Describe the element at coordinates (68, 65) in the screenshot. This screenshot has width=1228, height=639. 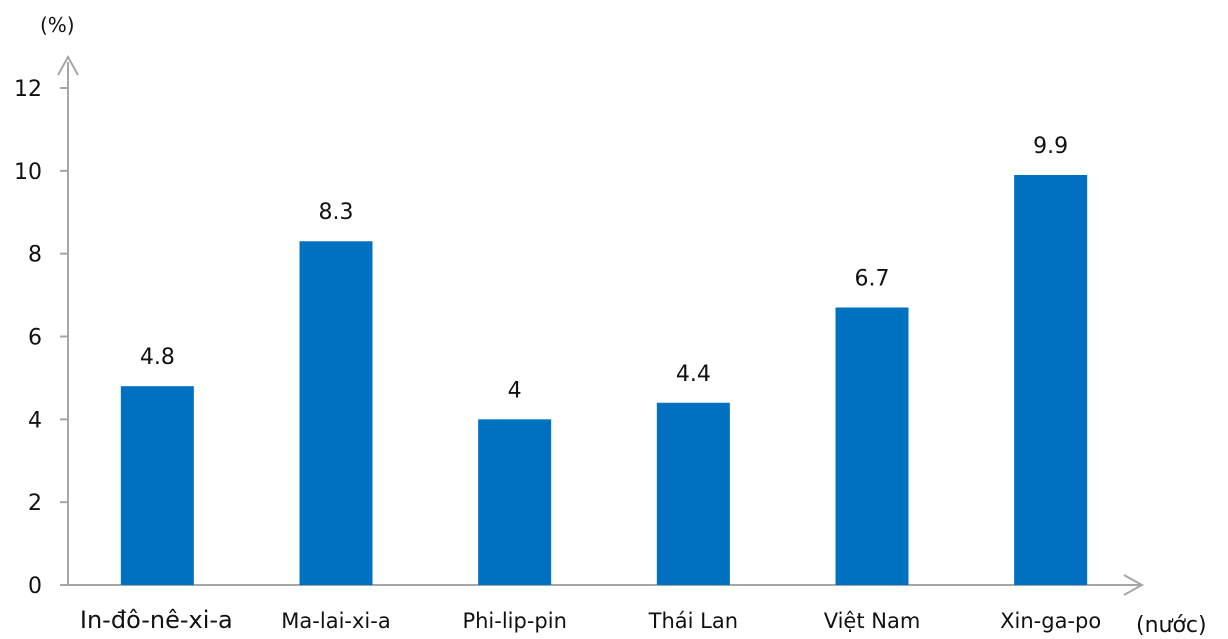
I see `y-axis-arrow` at that location.